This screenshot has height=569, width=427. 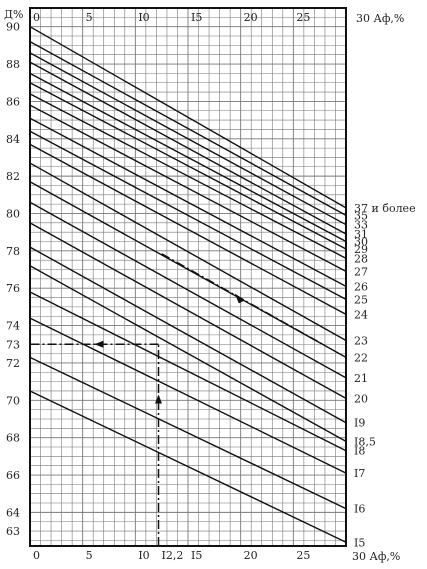 I want to click on x-tick-bottom: 25, so click(x=303, y=555).